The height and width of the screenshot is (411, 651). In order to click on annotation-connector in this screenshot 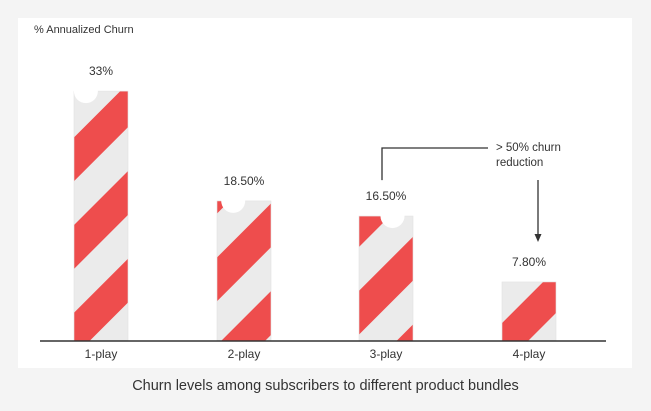, I will do `click(434, 164)`.